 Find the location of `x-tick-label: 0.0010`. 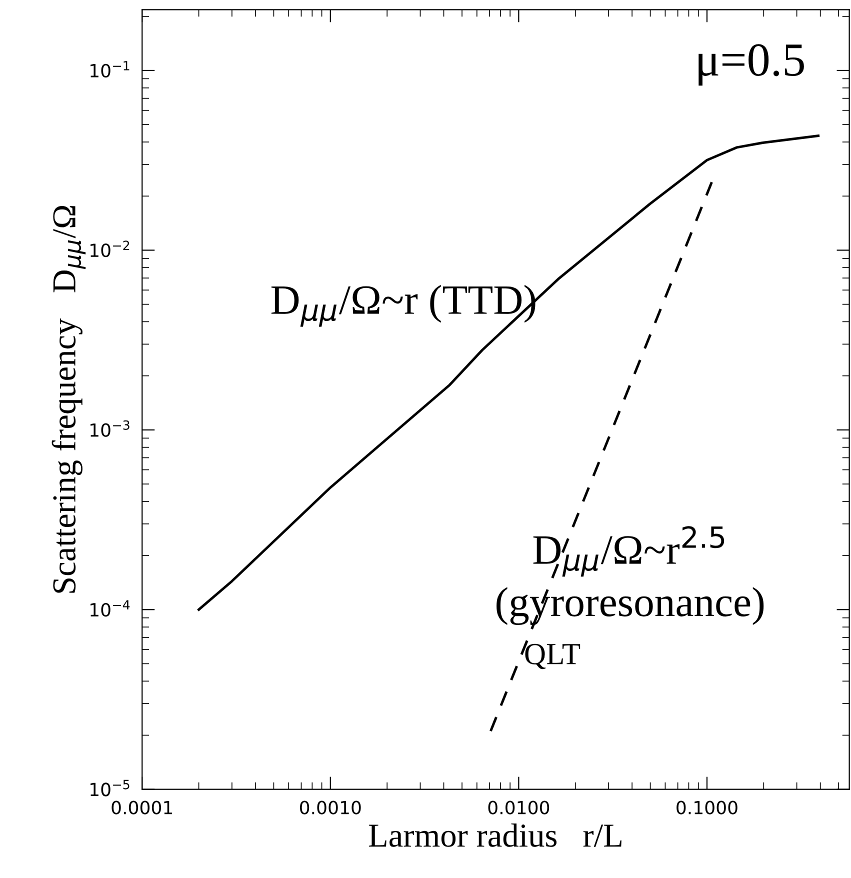

x-tick-label: 0.0010 is located at coordinates (330, 807).